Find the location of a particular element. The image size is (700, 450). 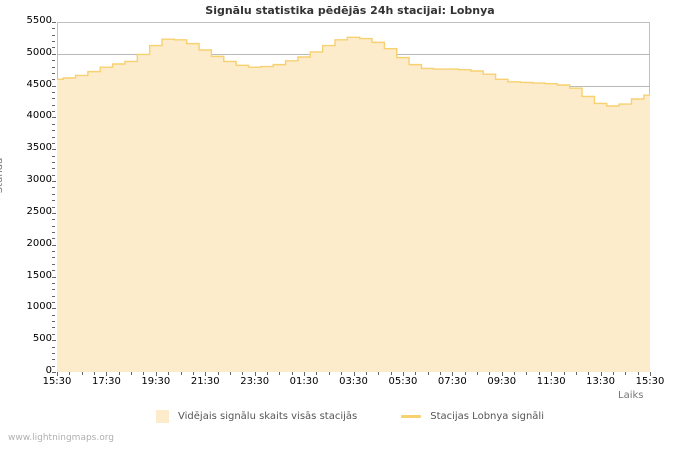

x-tick-label: 11:30 is located at coordinates (551, 381).